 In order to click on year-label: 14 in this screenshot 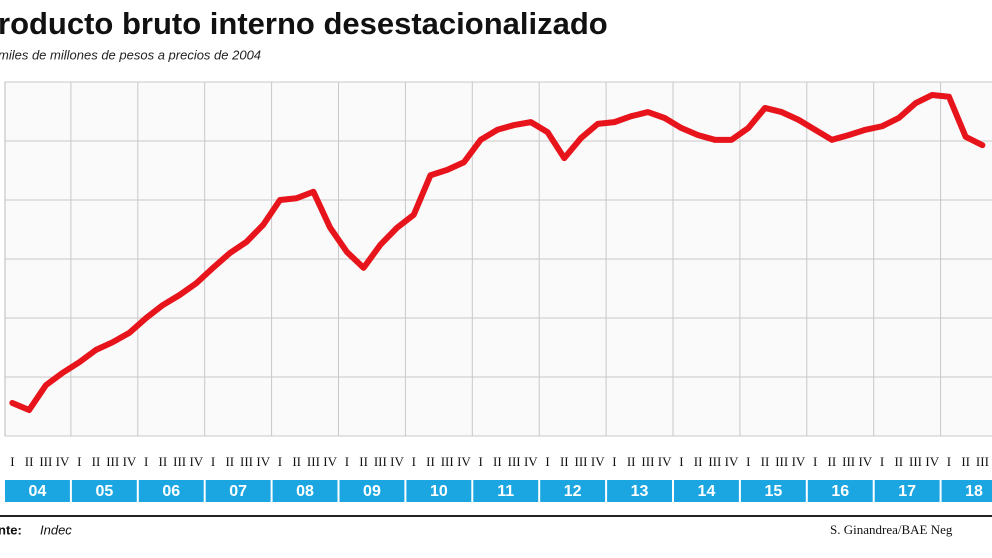, I will do `click(707, 491)`.